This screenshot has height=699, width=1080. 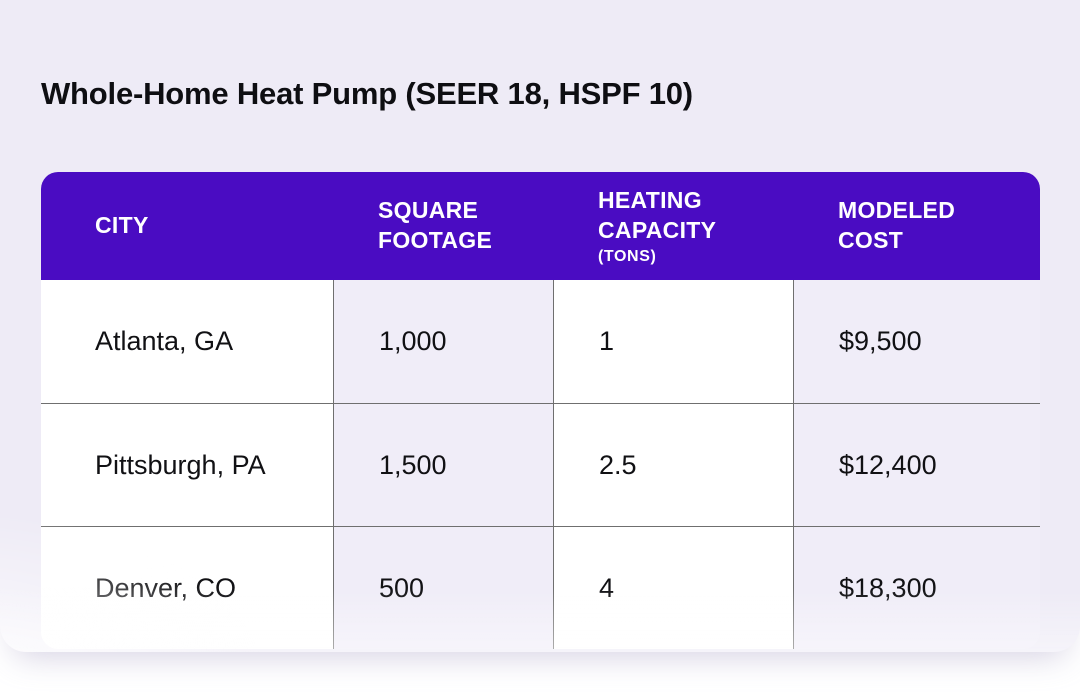 I want to click on column-header-heating-capacity: HEATING CAPACITY (TONS), so click(x=673, y=226).